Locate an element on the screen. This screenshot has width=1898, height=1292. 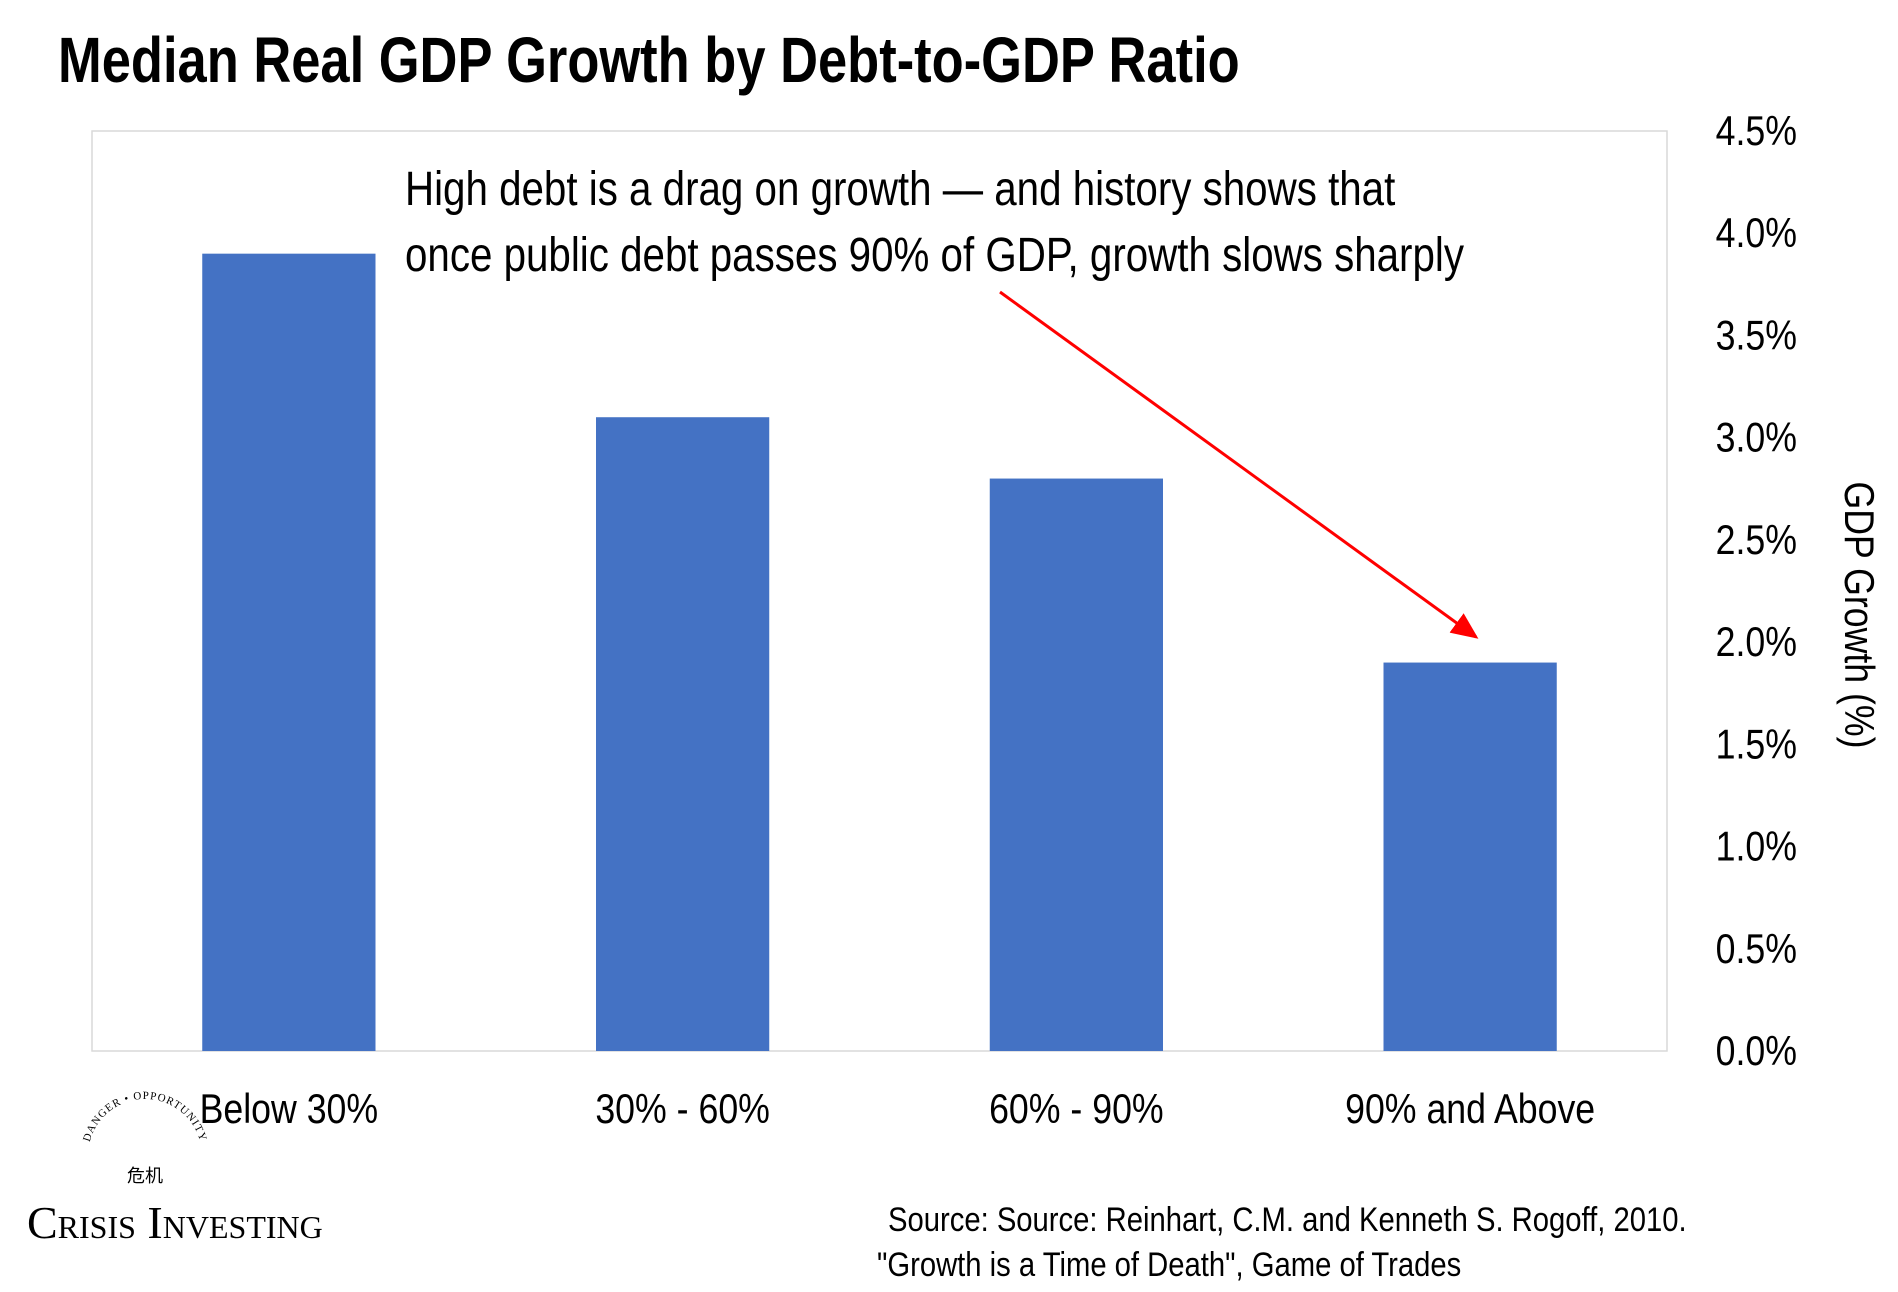
y-tick-label: 0.0% is located at coordinates (1756, 1051).